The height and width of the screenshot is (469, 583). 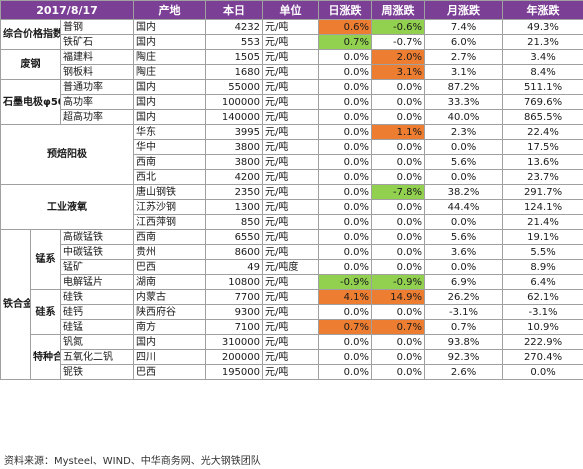 What do you see at coordinates (292, 102) in the screenshot?
I see `table-row: 高功率 国内 100000 元/吨 0.0% 0.0% 33.3% 769.6%` at bounding box center [292, 102].